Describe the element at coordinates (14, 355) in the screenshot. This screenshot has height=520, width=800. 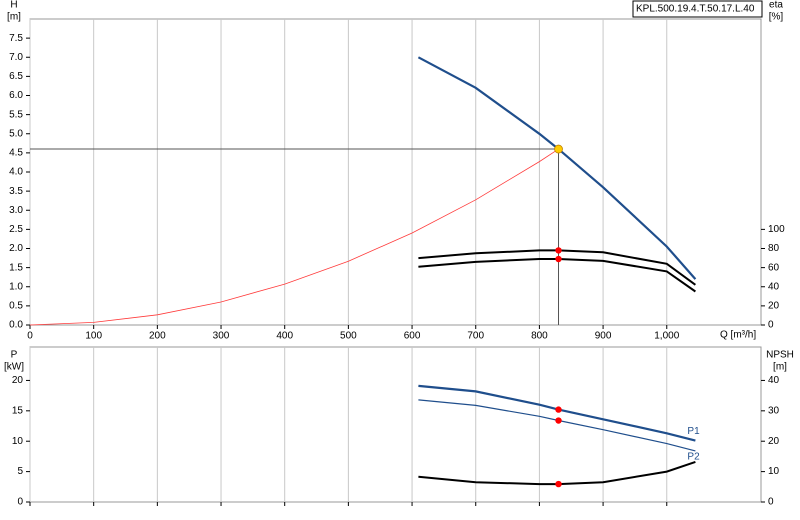
I see `y-axis-label: P` at that location.